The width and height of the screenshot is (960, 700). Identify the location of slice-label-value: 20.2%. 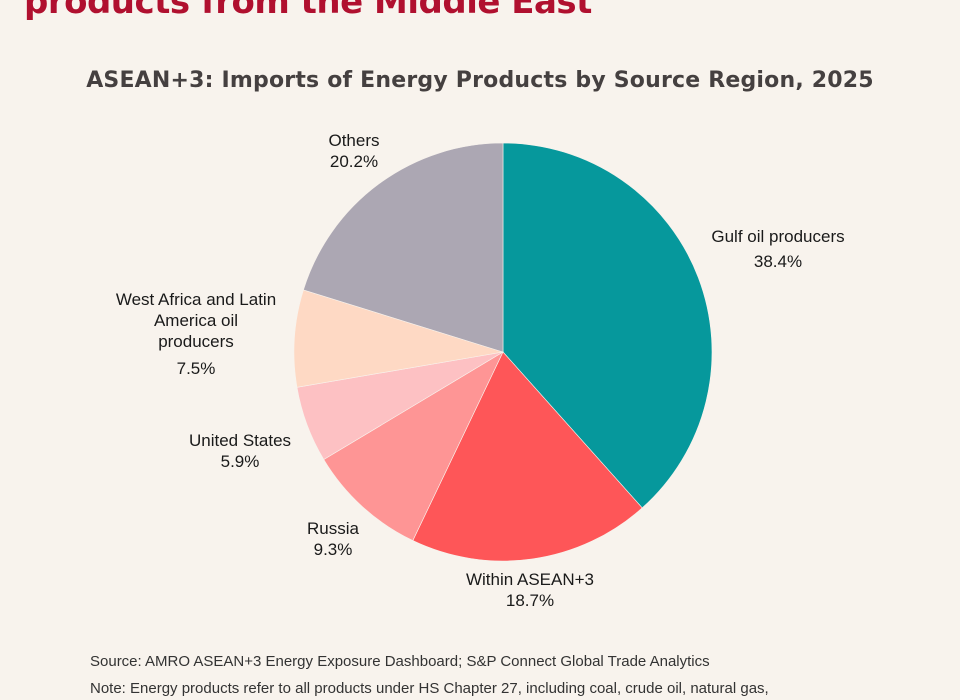
(354, 161).